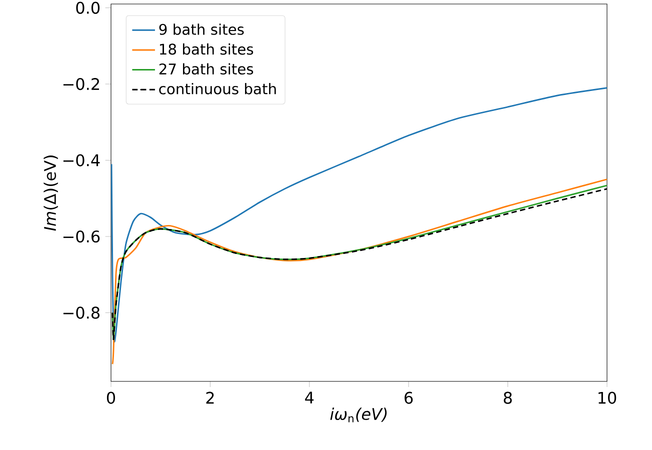 This screenshot has height=450, width=652. What do you see at coordinates (81, 312) in the screenshot?
I see `y-tick-label: −0.8` at bounding box center [81, 312].